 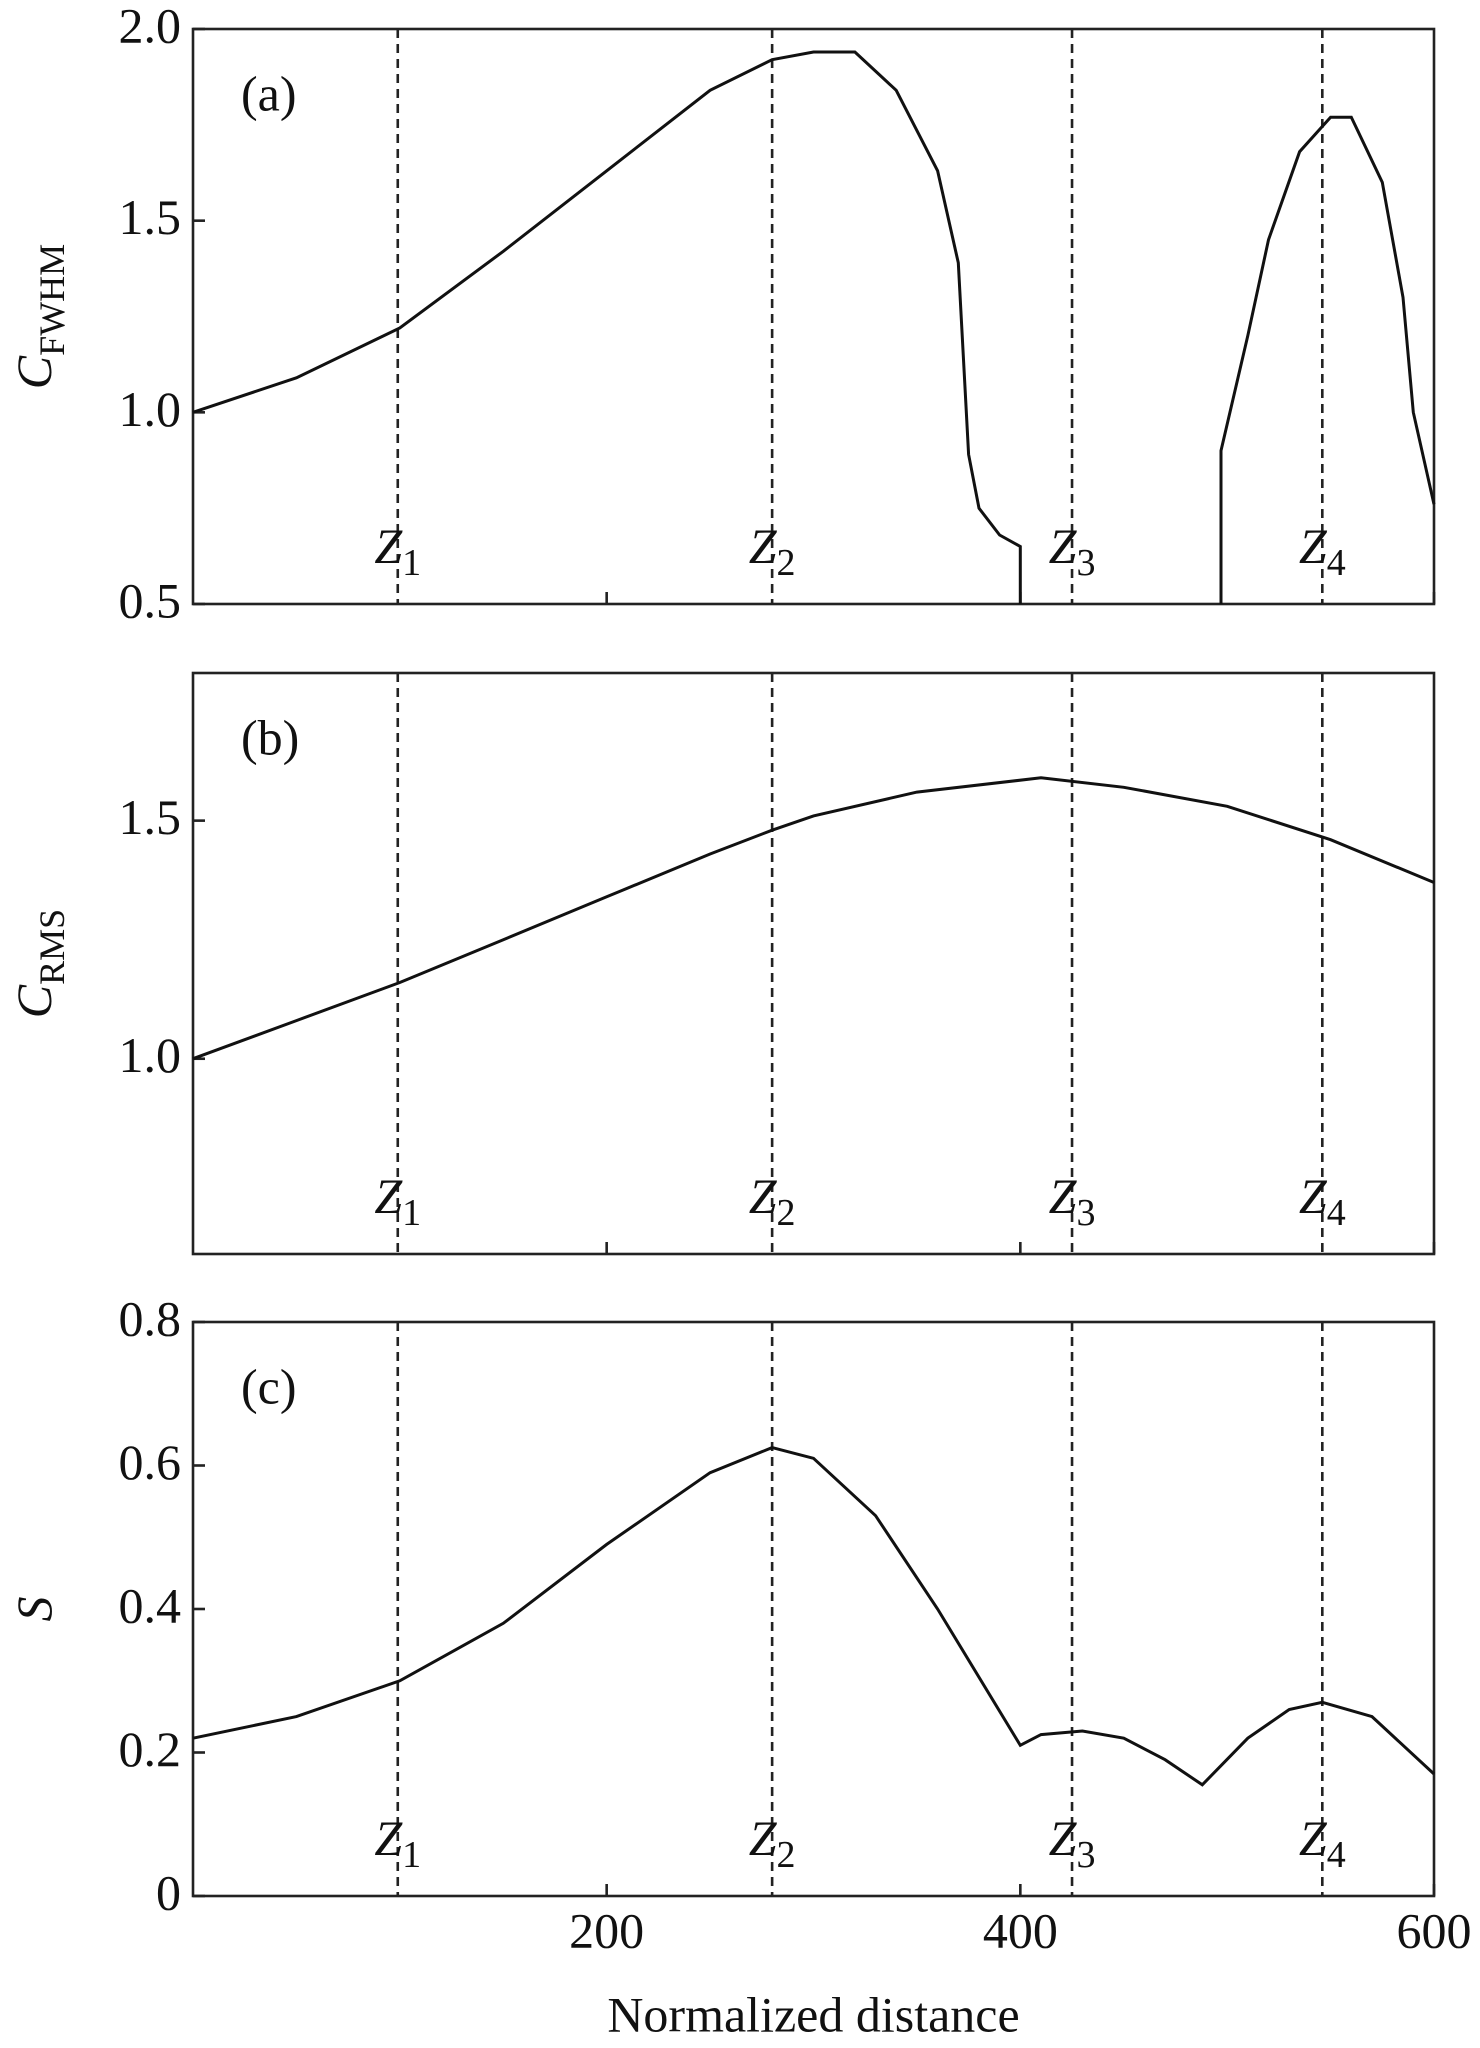 I want to click on x-tick-label: 200, so click(x=606, y=1930).